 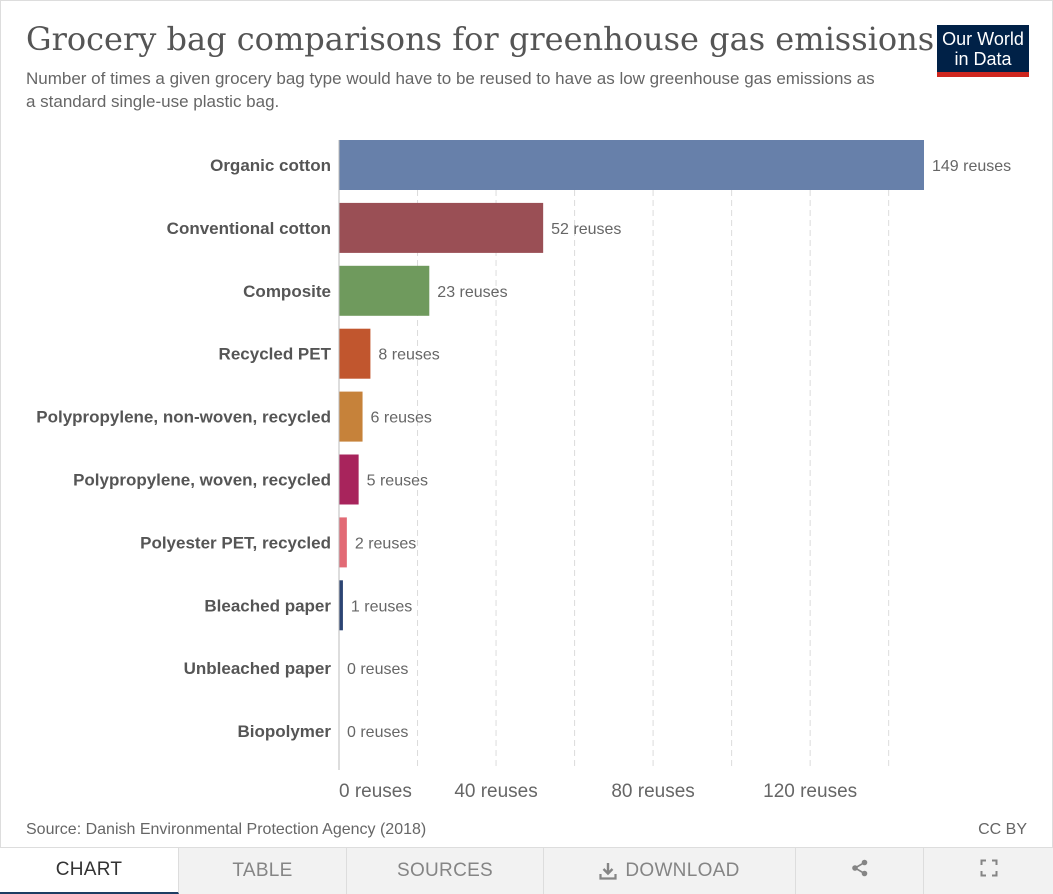 I want to click on tab-chart: CHART, so click(x=89, y=871).